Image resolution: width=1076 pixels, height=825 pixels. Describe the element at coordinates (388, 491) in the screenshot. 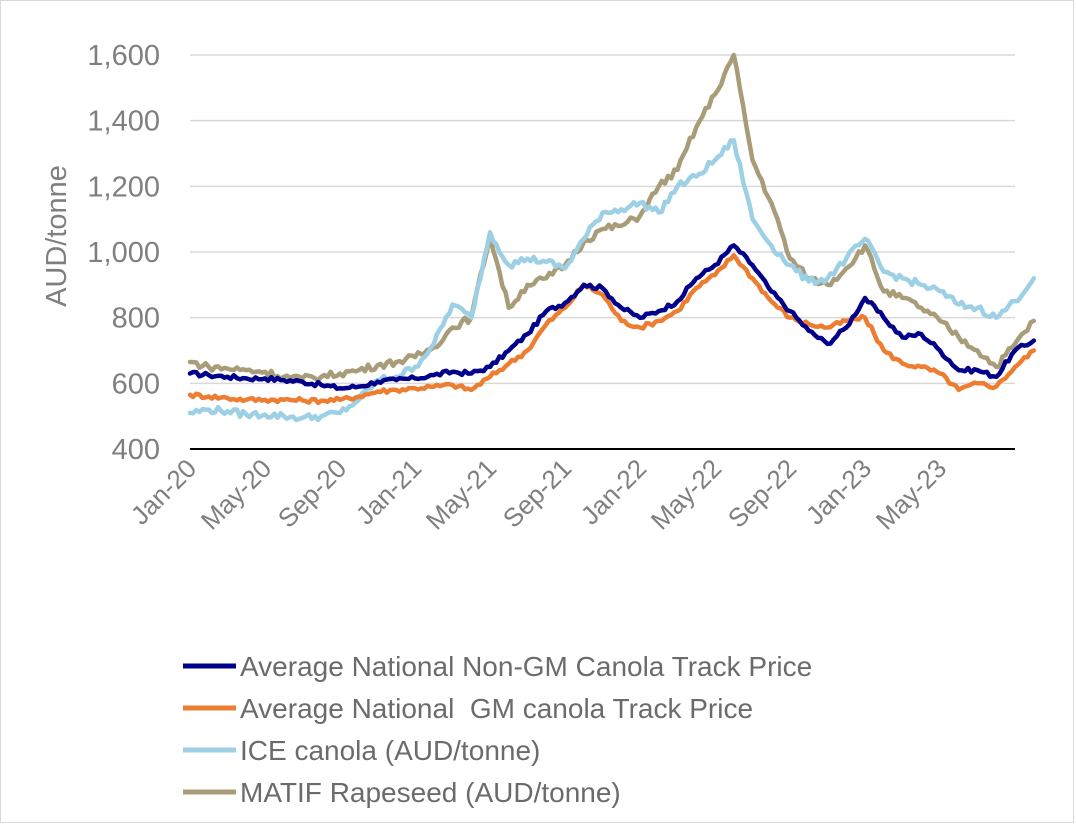

I see `x-tick-label: Jan-21` at that location.